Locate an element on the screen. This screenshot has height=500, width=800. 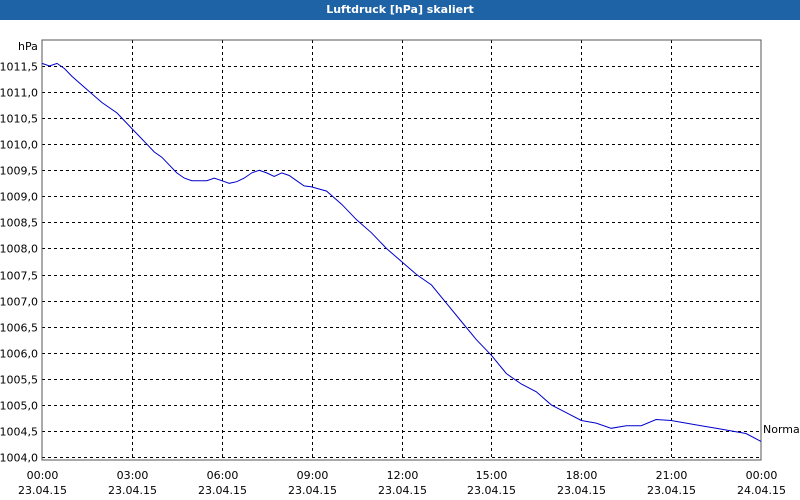
y-tick-label: 1009,0 is located at coordinates (19, 197).